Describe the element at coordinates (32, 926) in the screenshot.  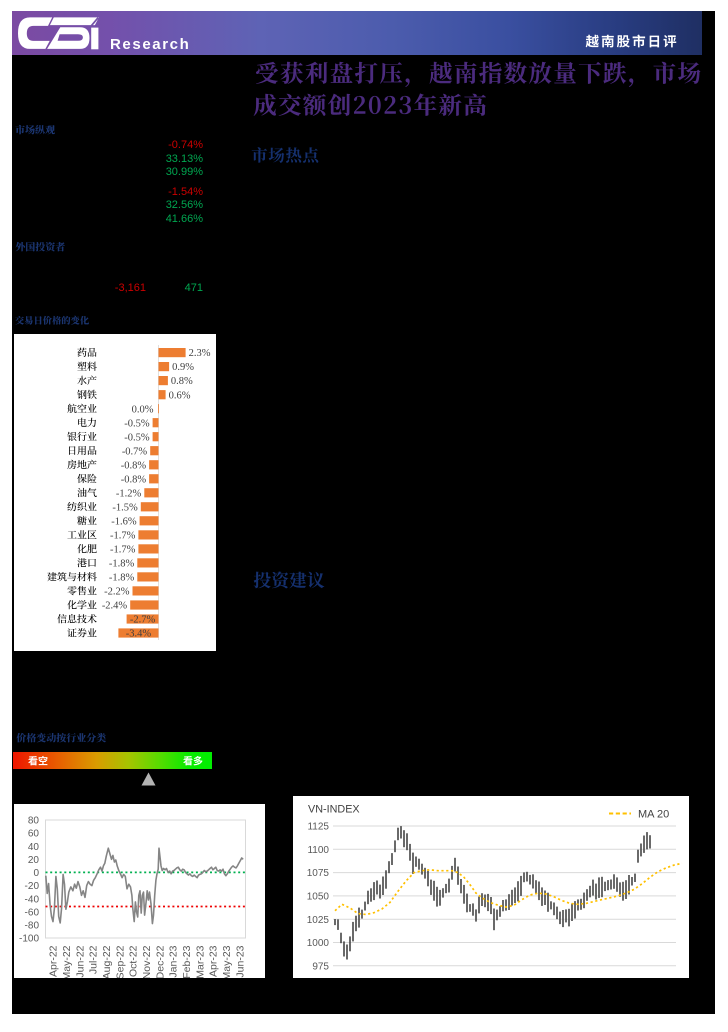
I see `svg-text: -80` at that location.